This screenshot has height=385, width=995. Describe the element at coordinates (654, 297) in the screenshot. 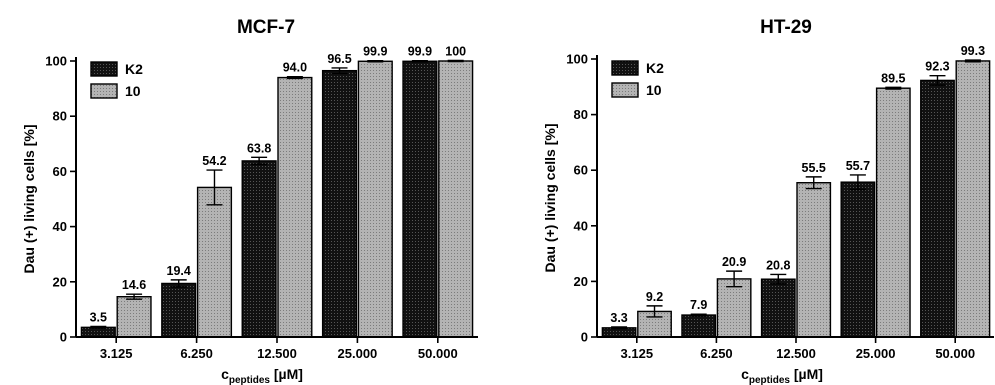

I see `data-label: 9.2` at that location.